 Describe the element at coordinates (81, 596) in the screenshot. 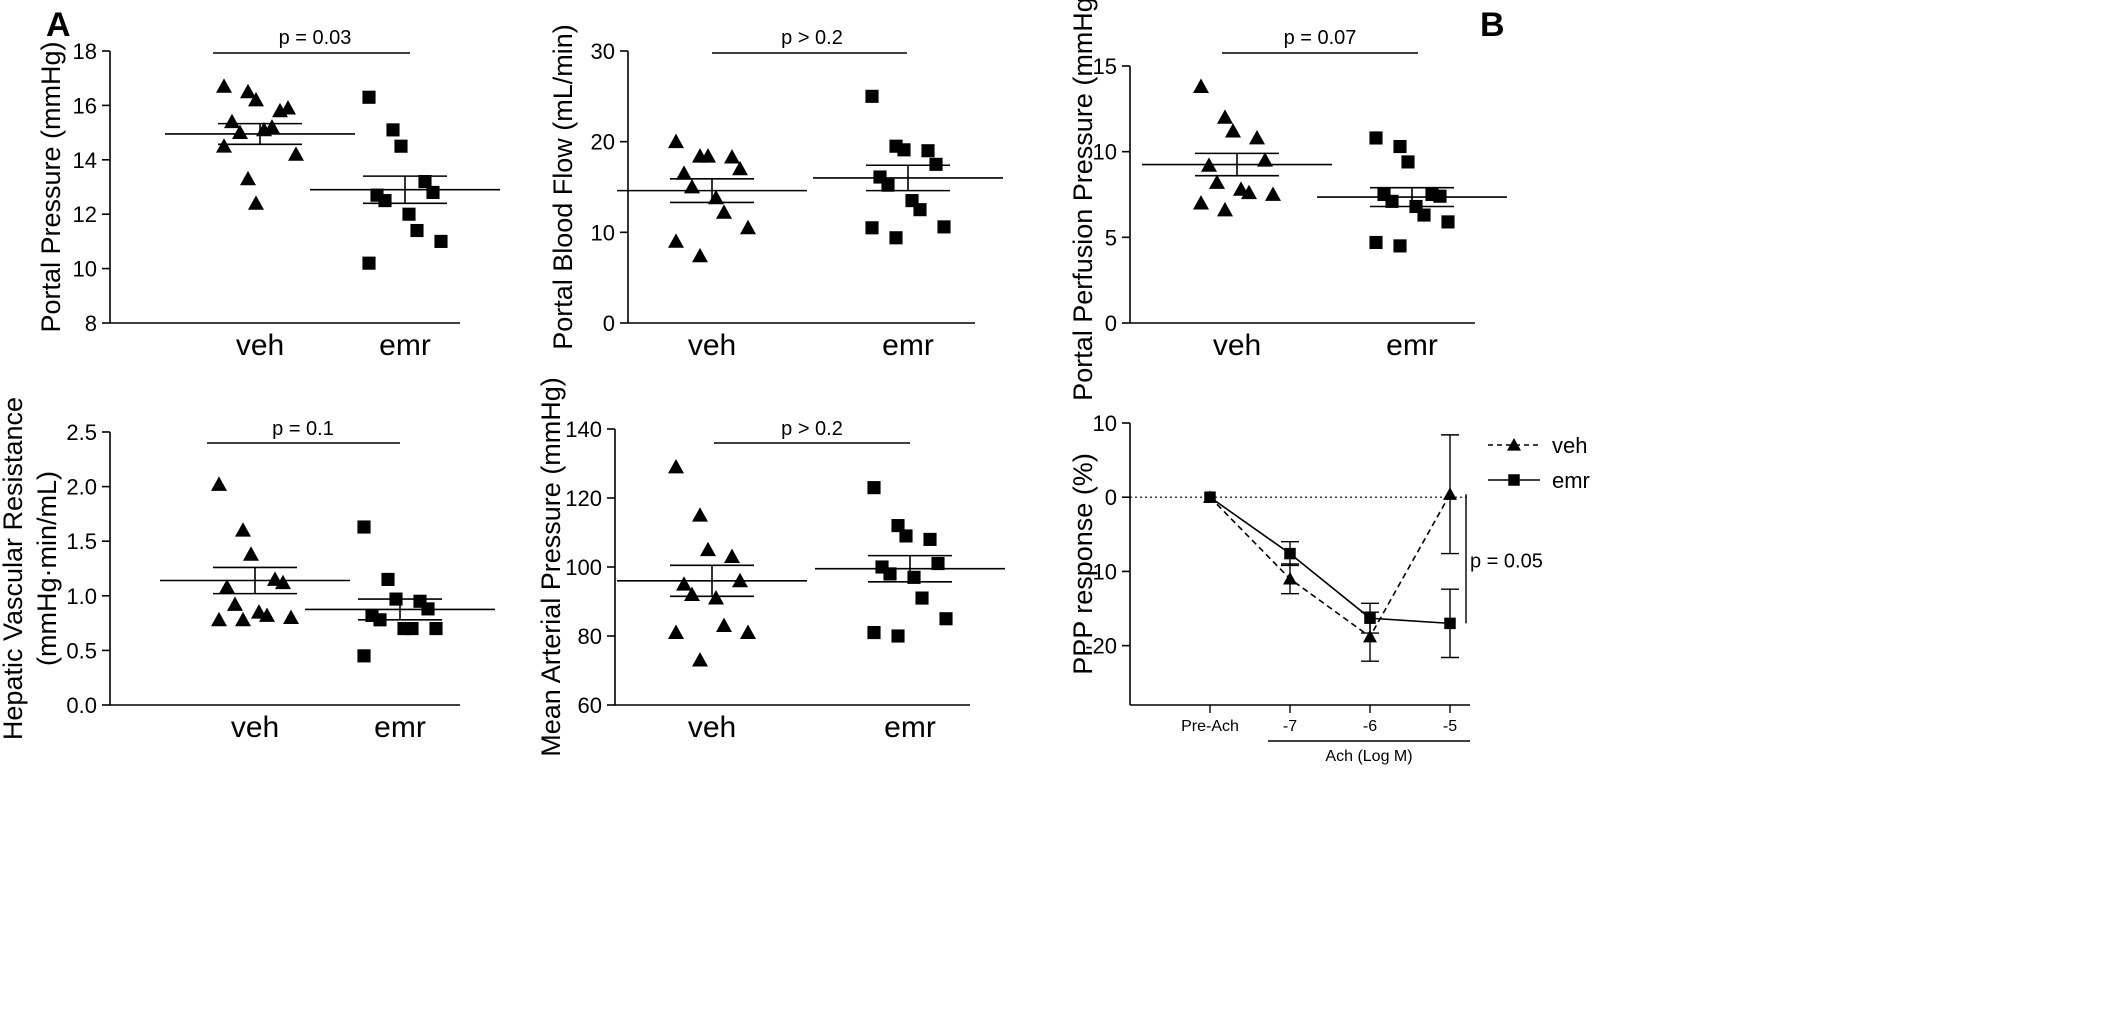

I see `y-tick-label: 1.0` at that location.